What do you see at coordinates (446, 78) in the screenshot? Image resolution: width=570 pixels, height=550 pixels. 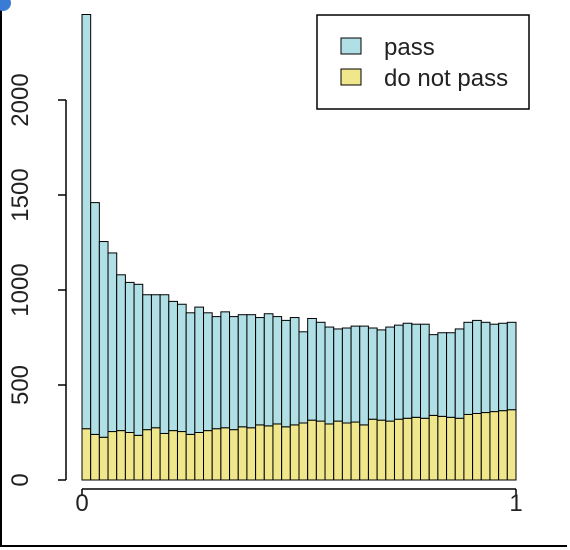 I see `legend-label-do-not-pass: do not pass` at bounding box center [446, 78].